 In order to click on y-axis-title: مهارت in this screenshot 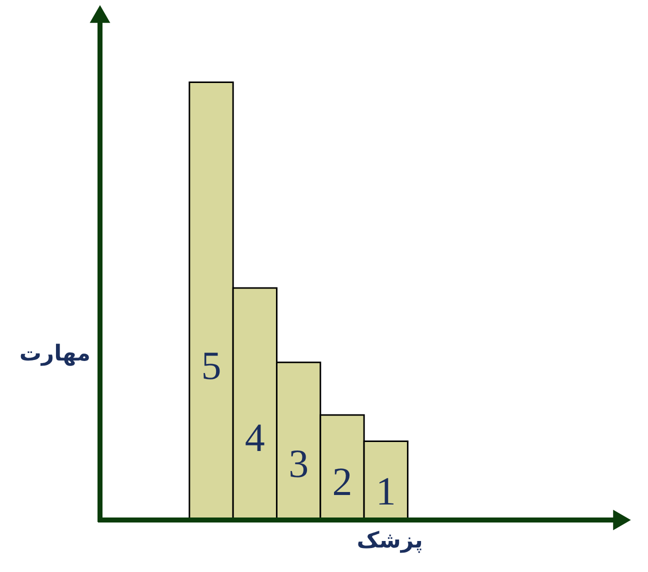, I will do `click(54, 354)`.